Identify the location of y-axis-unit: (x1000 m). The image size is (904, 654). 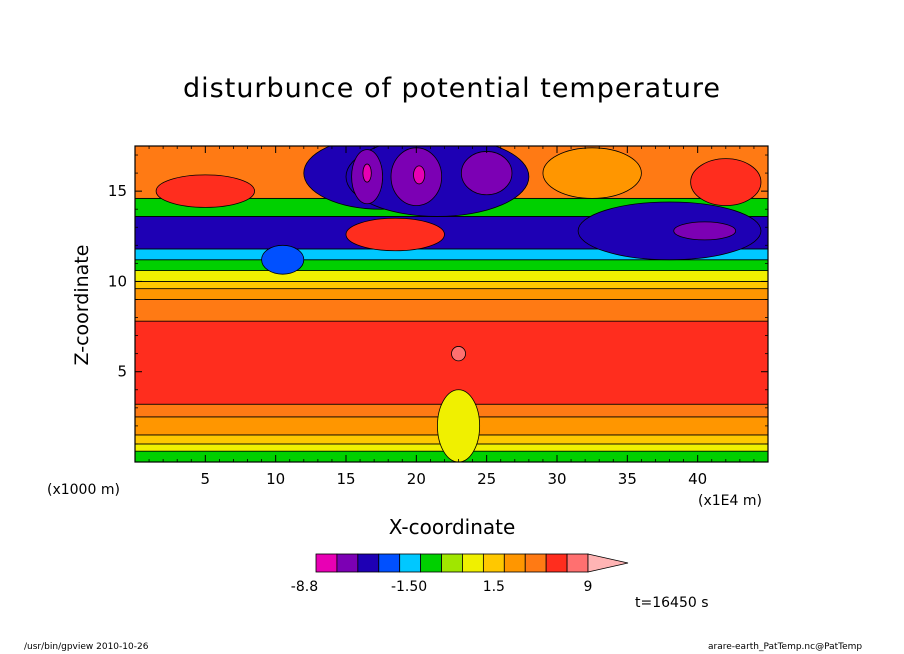
(83, 490).